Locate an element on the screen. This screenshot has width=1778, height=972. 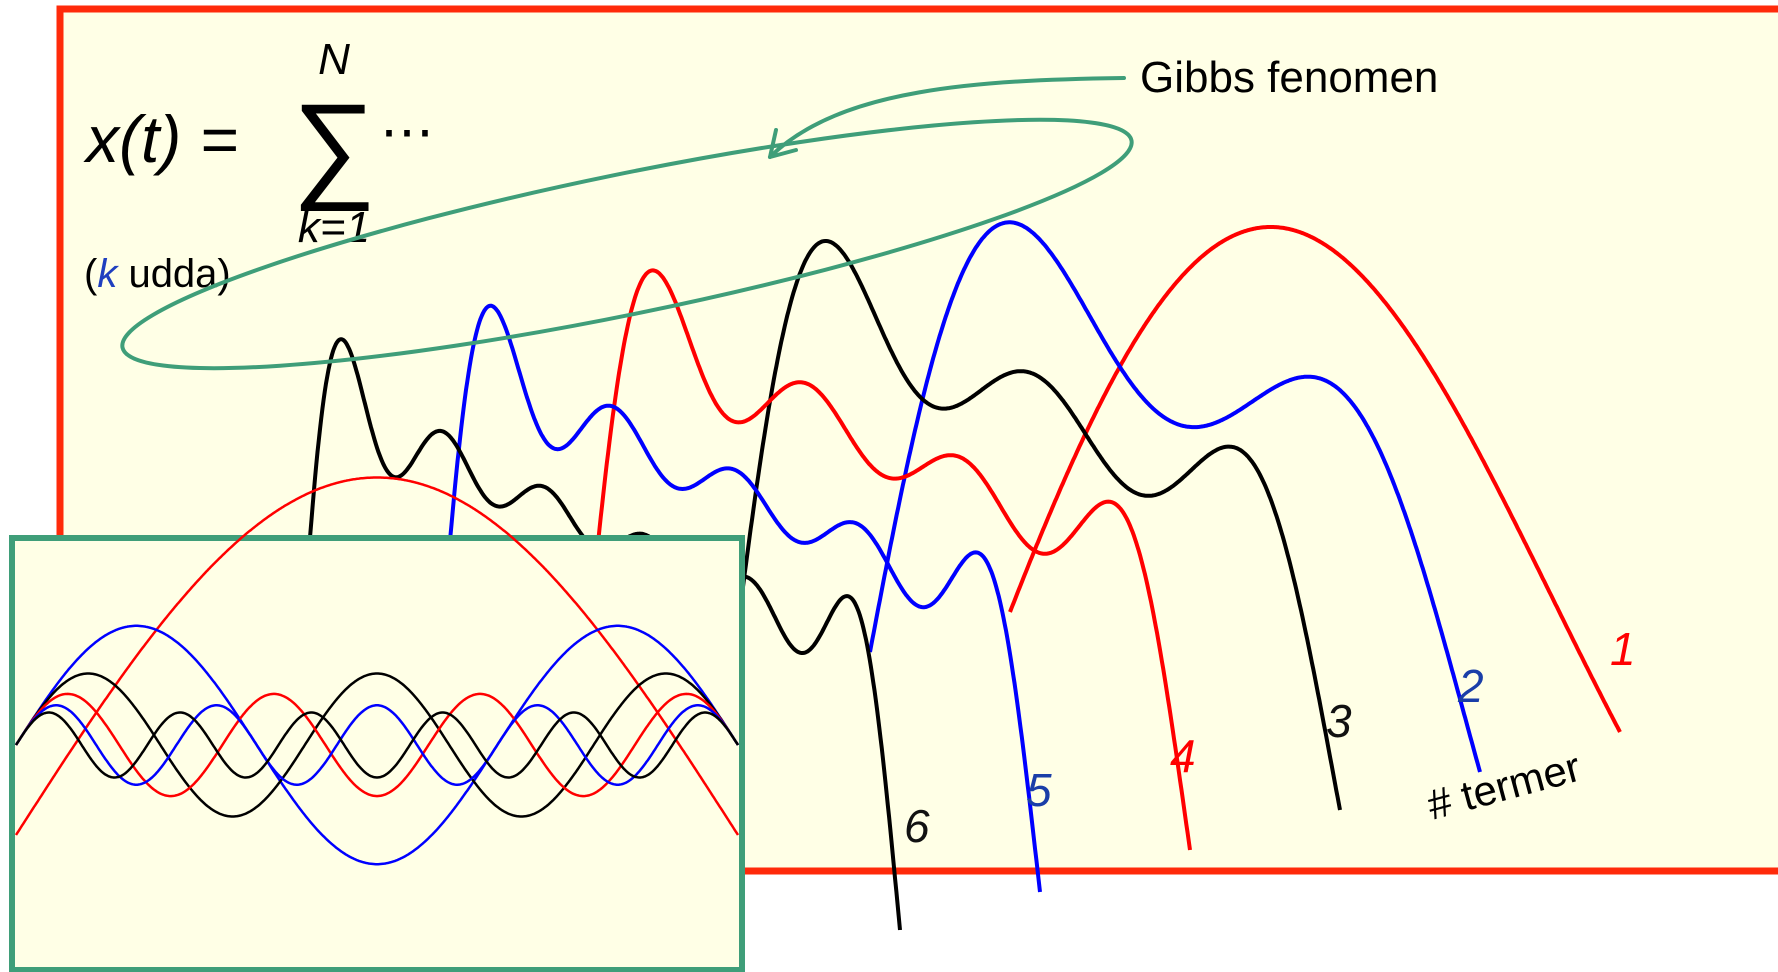
inset-harmonic-k5 is located at coordinates (377, 745).